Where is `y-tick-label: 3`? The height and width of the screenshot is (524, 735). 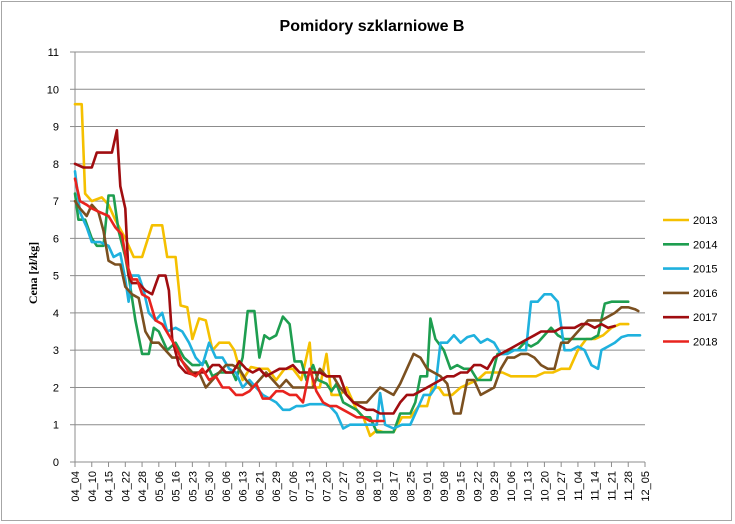
y-tick-label: 3 is located at coordinates (56, 351).